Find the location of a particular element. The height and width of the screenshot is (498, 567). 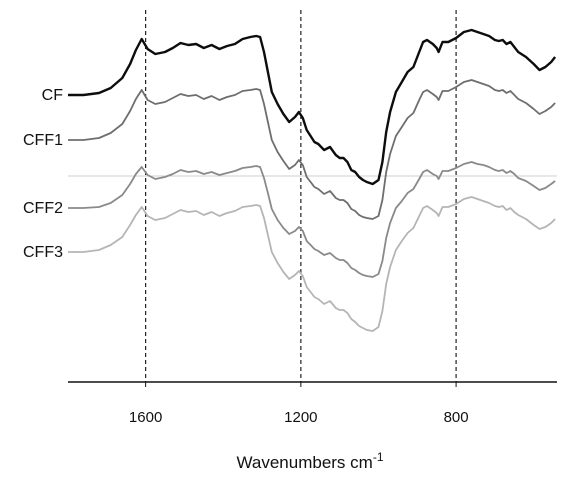

series-label-cff2: CFF2 is located at coordinates (43, 208).